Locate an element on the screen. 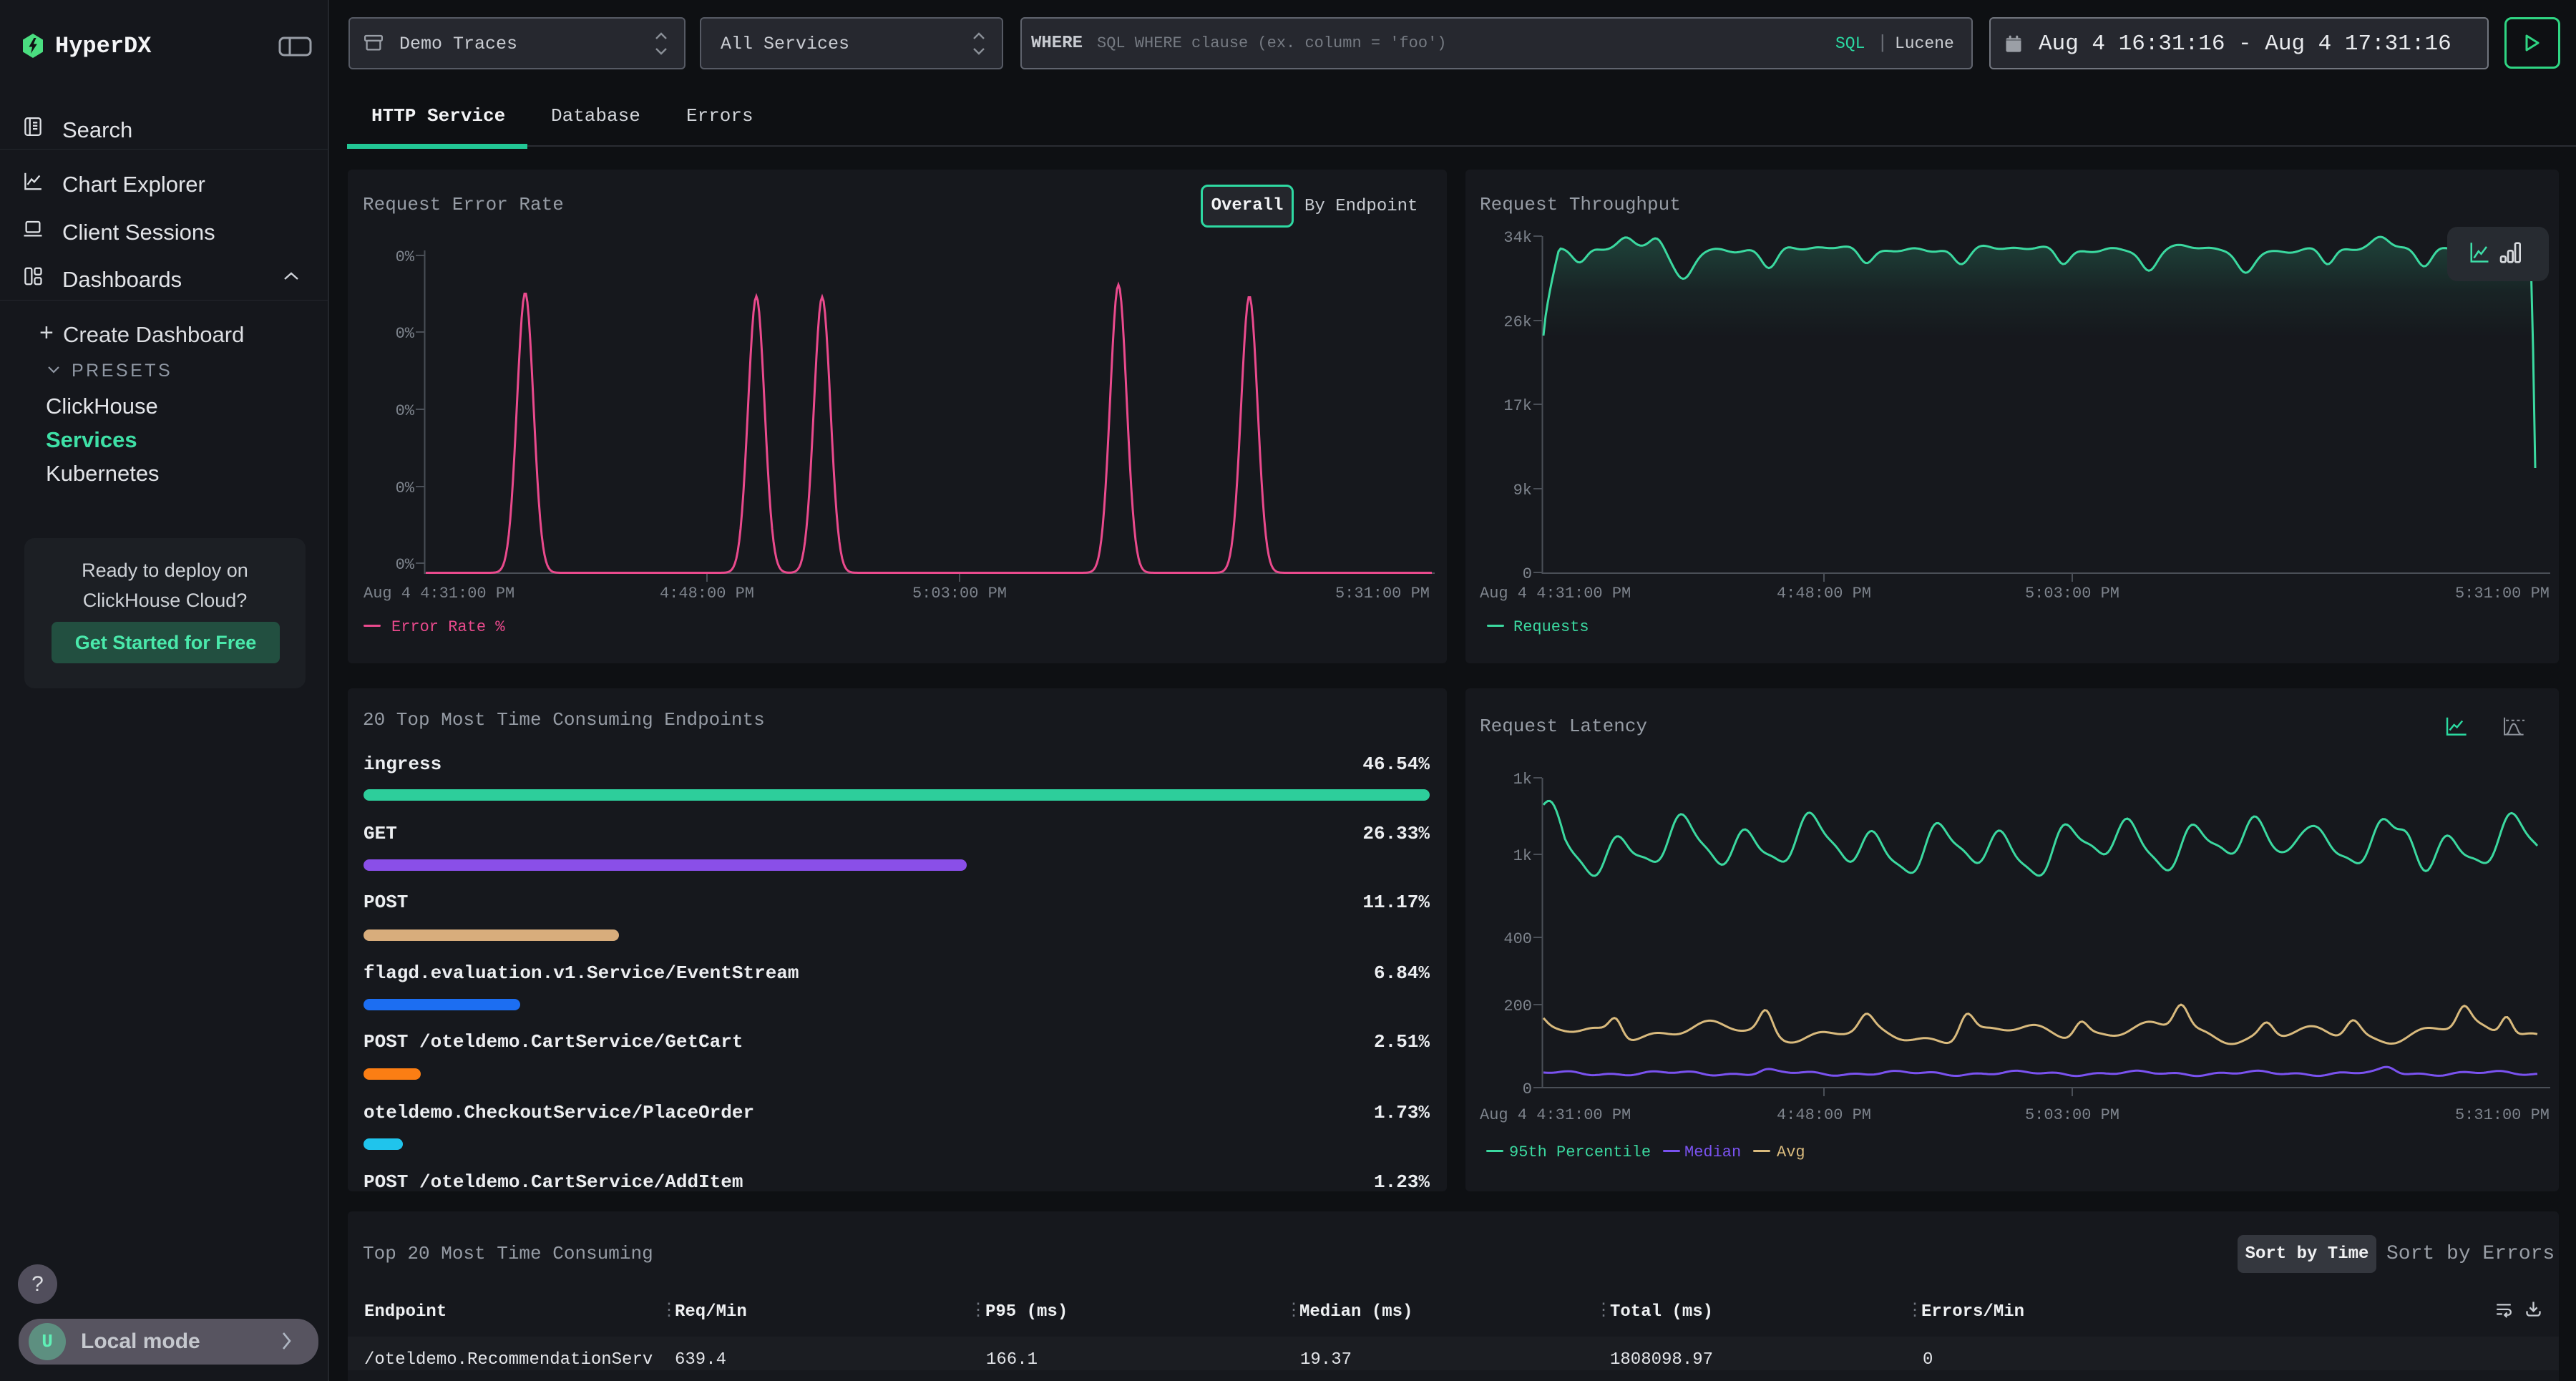 This screenshot has height=1381, width=2576. svg-text: 17k is located at coordinates (1517, 406).